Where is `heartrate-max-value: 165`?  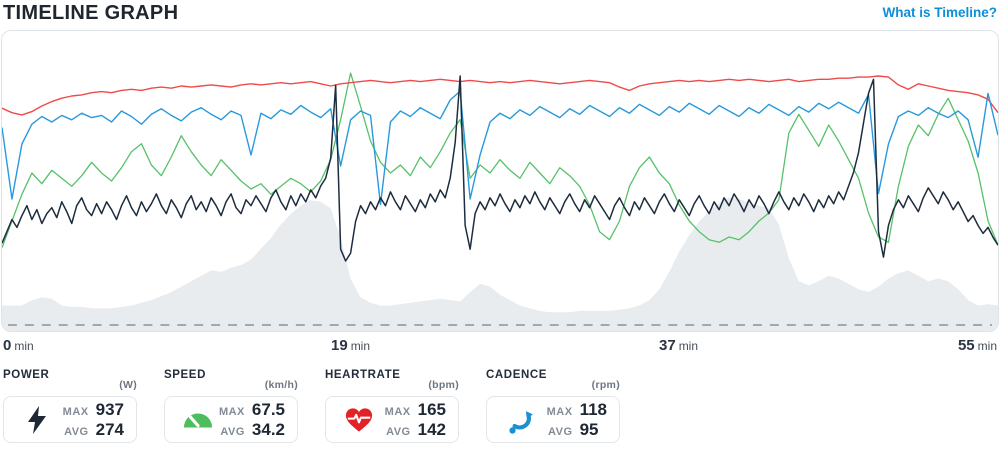
heartrate-max-value: 165 is located at coordinates (431, 410).